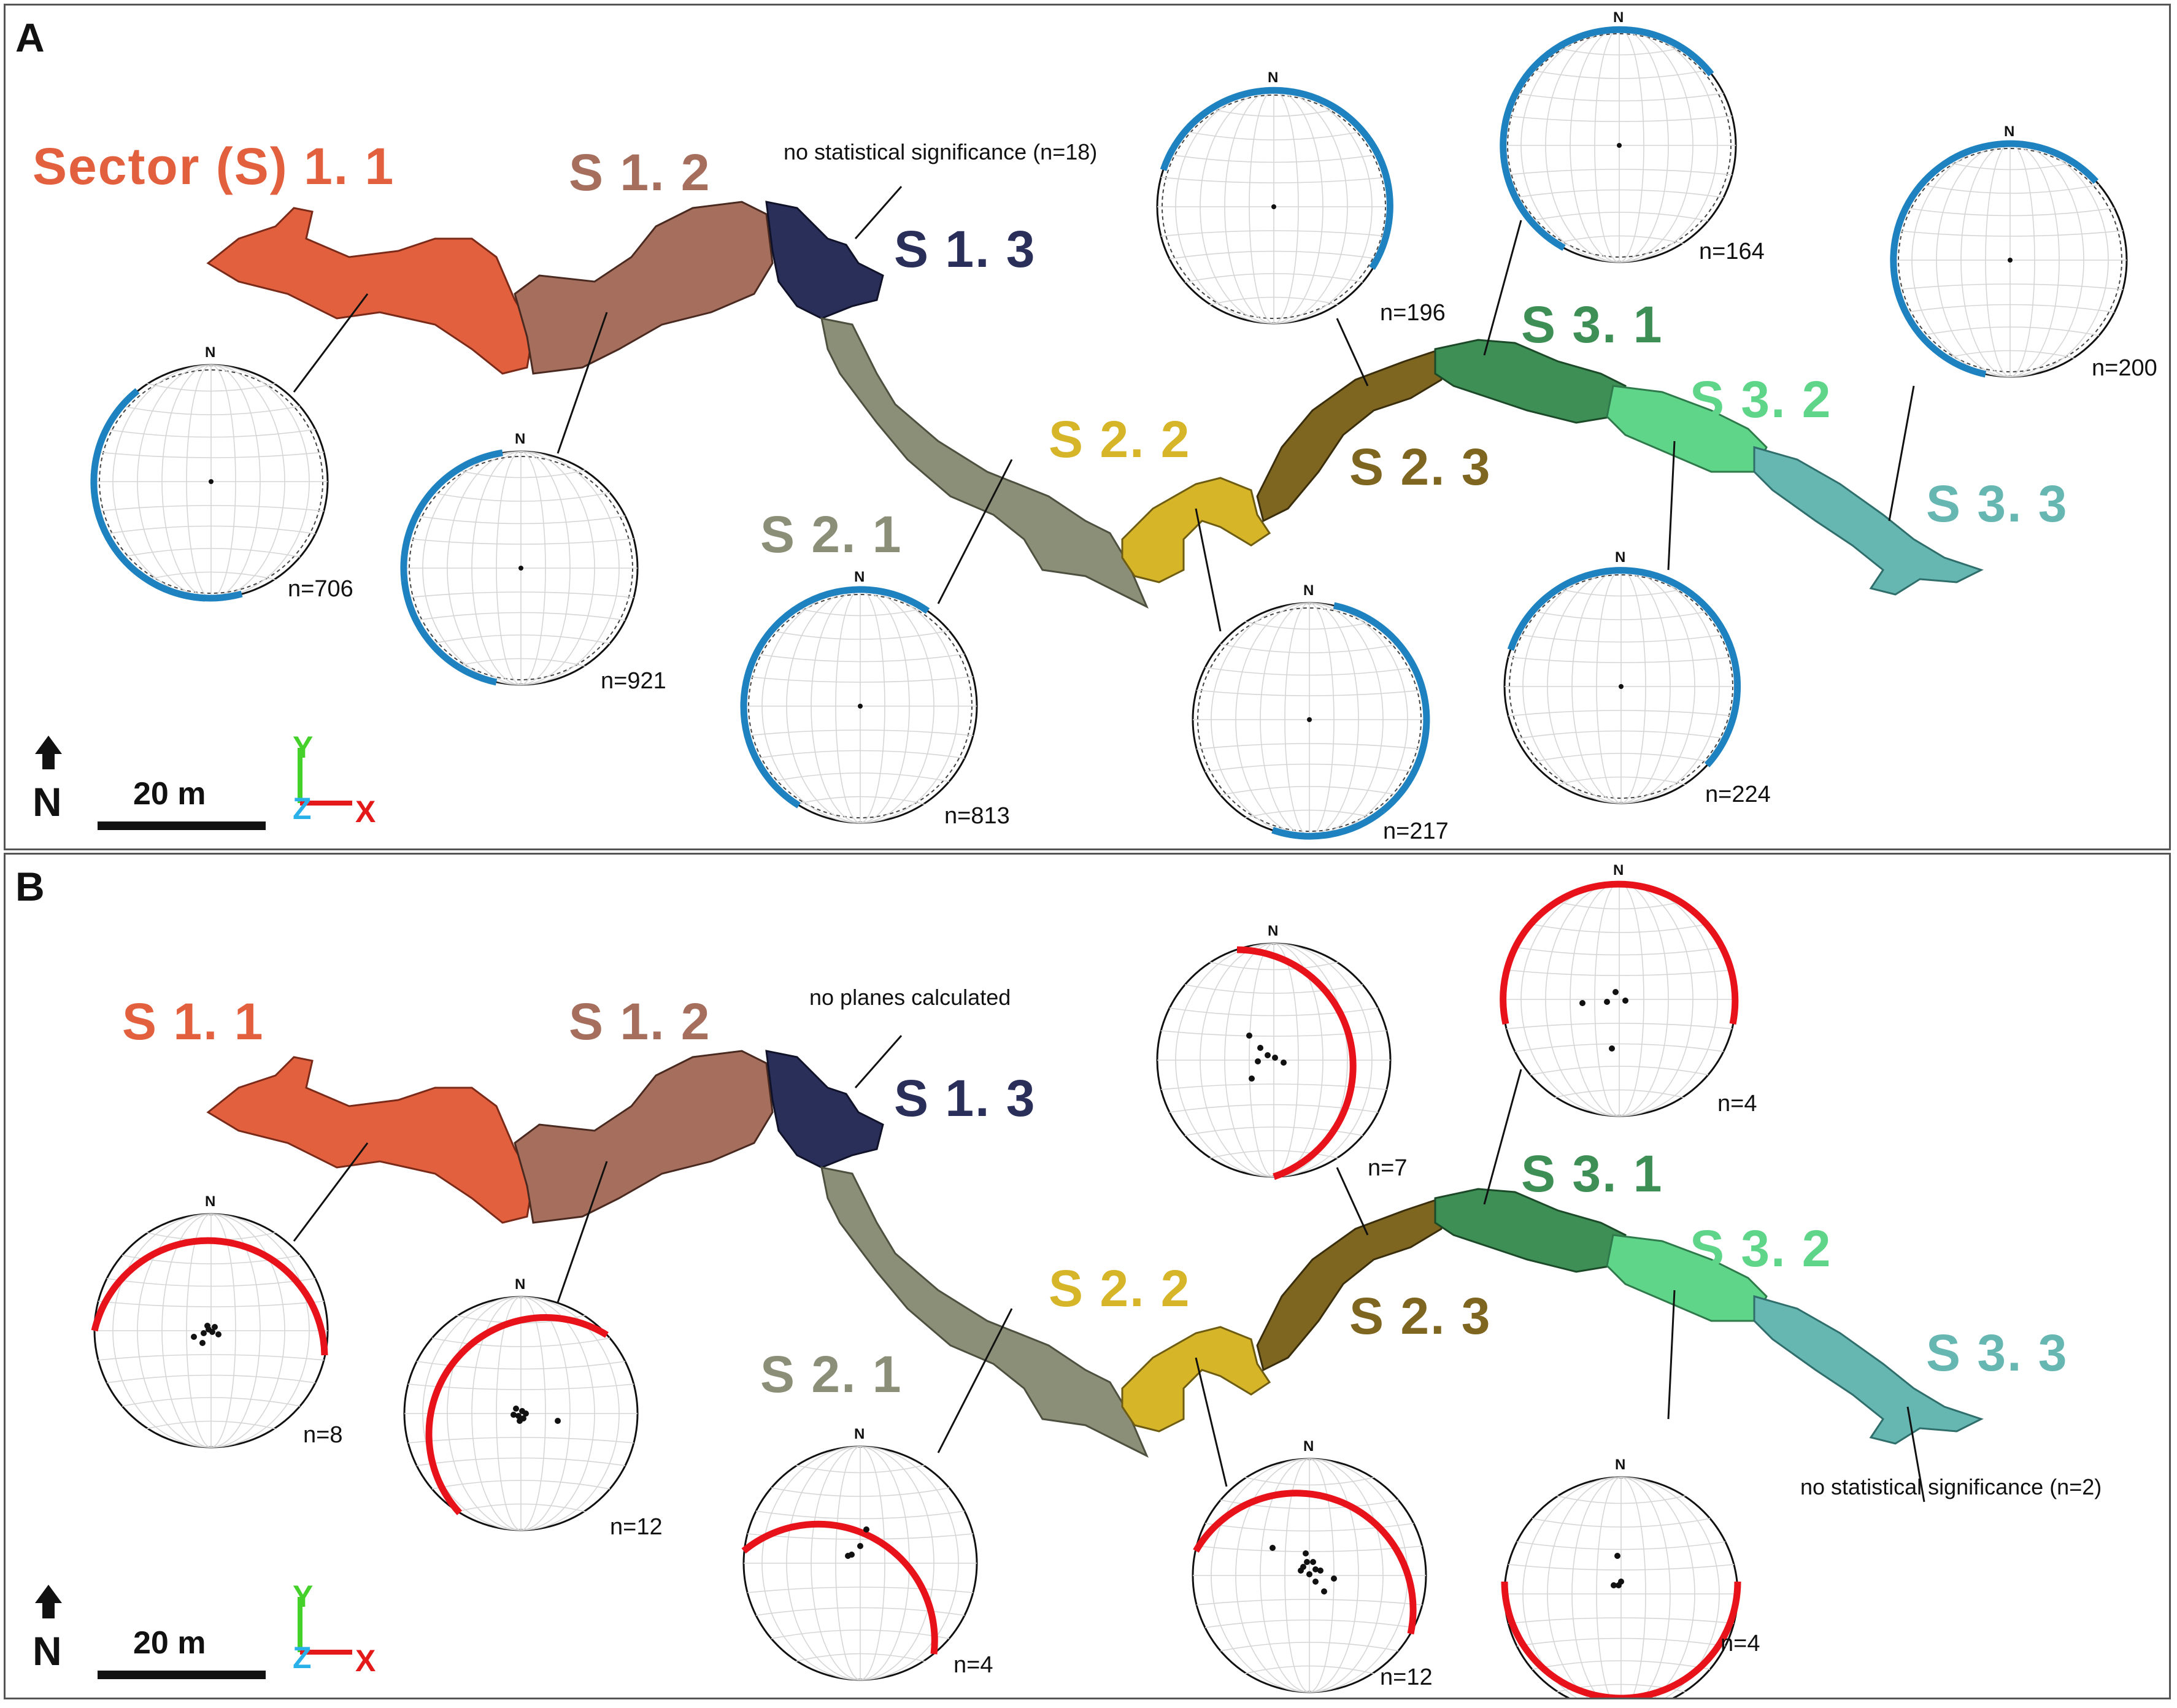 Image resolution: width=2177 pixels, height=1708 pixels. What do you see at coordinates (941, 151) in the screenshot?
I see `note-no-significance: no statistical significance (n=18)` at bounding box center [941, 151].